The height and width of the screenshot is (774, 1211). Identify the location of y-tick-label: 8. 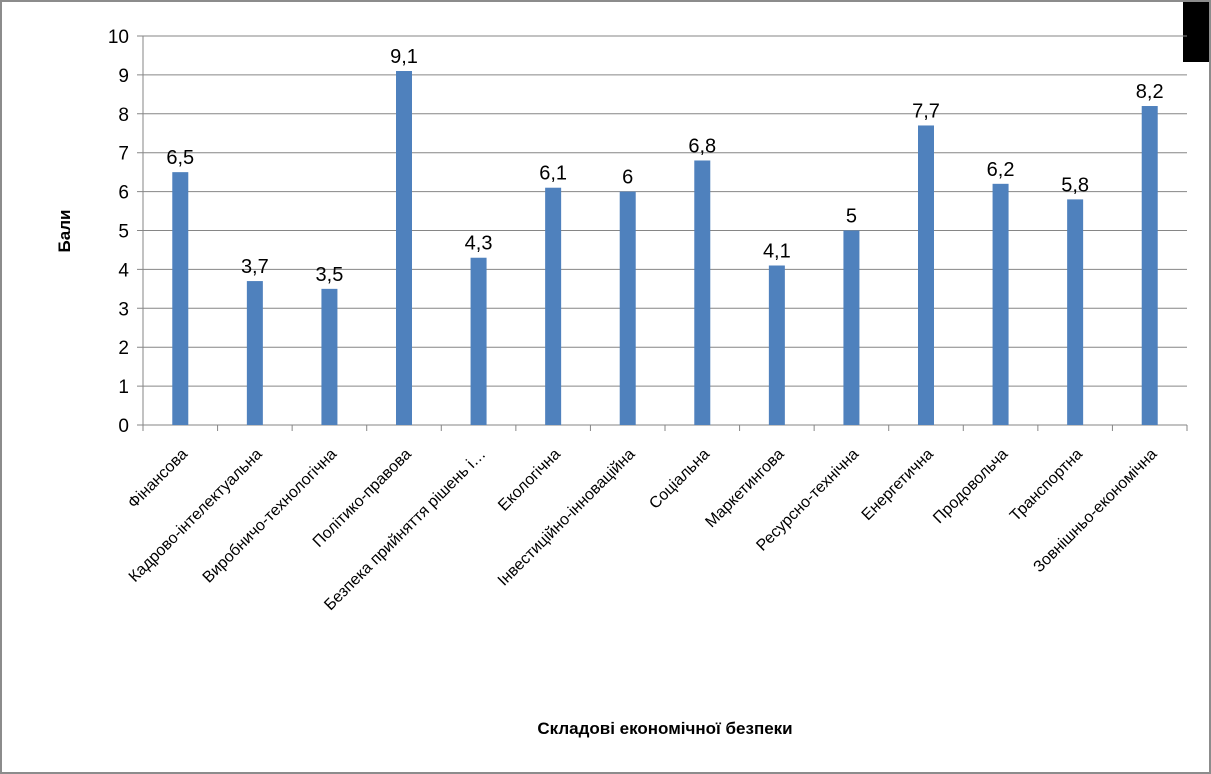
(123, 115).